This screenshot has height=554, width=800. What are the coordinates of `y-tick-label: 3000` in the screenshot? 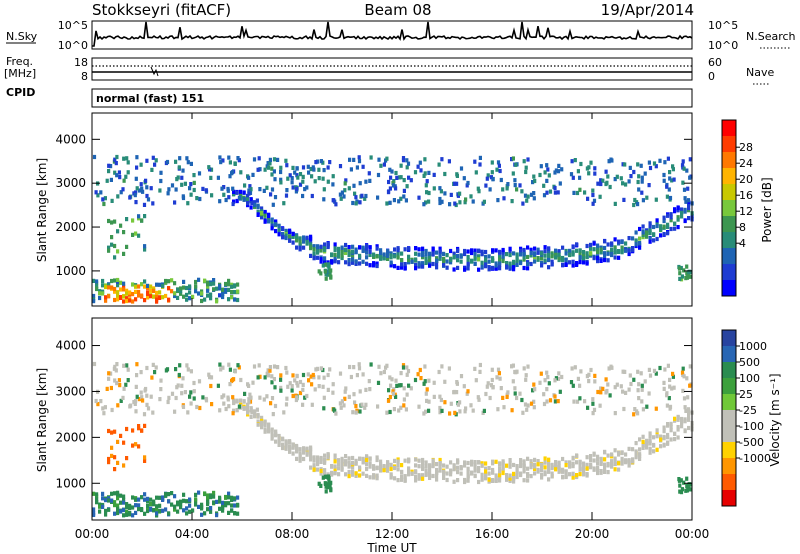 It's located at (70, 391).